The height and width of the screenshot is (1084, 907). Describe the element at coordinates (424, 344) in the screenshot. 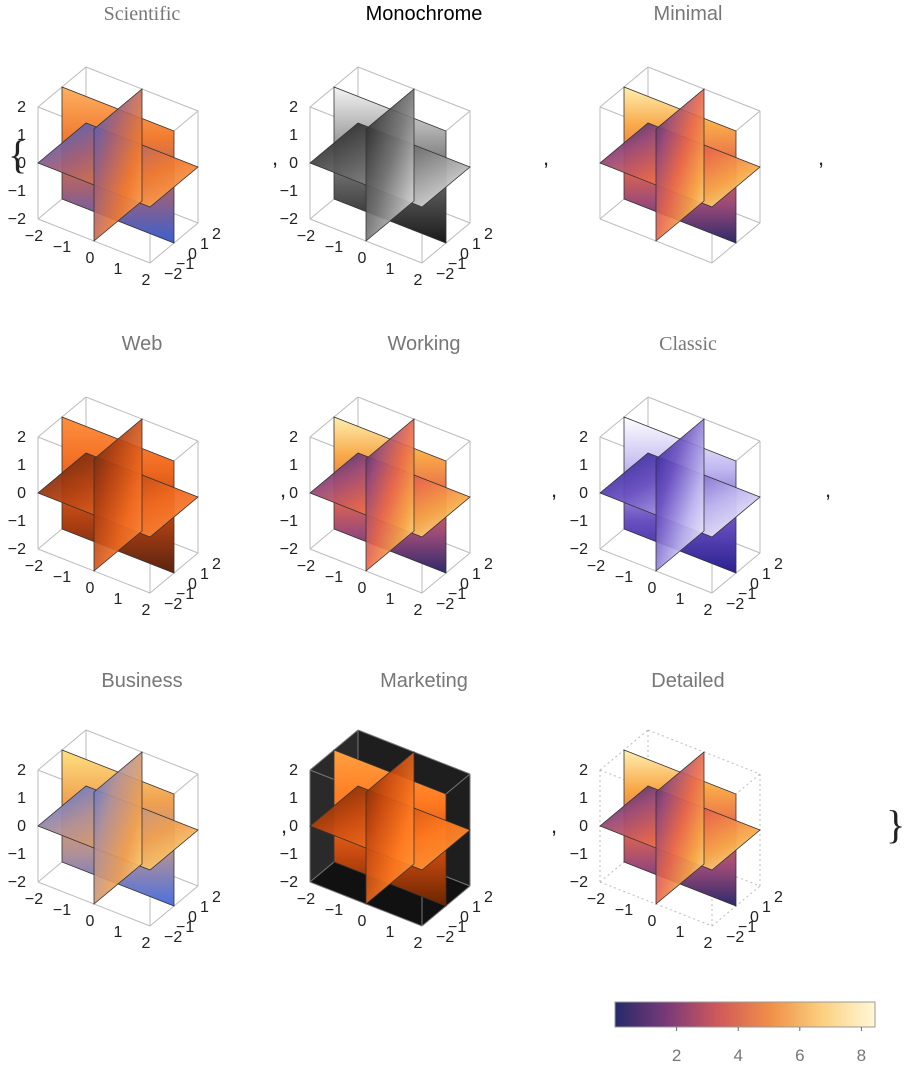

I see `panel-title: Working` at that location.